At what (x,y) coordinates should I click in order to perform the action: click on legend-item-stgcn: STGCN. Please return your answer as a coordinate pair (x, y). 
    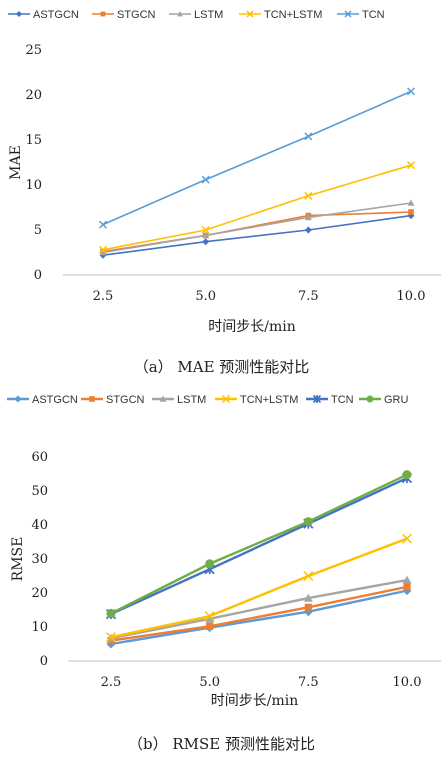
    Looking at the image, I should click on (124, 15).